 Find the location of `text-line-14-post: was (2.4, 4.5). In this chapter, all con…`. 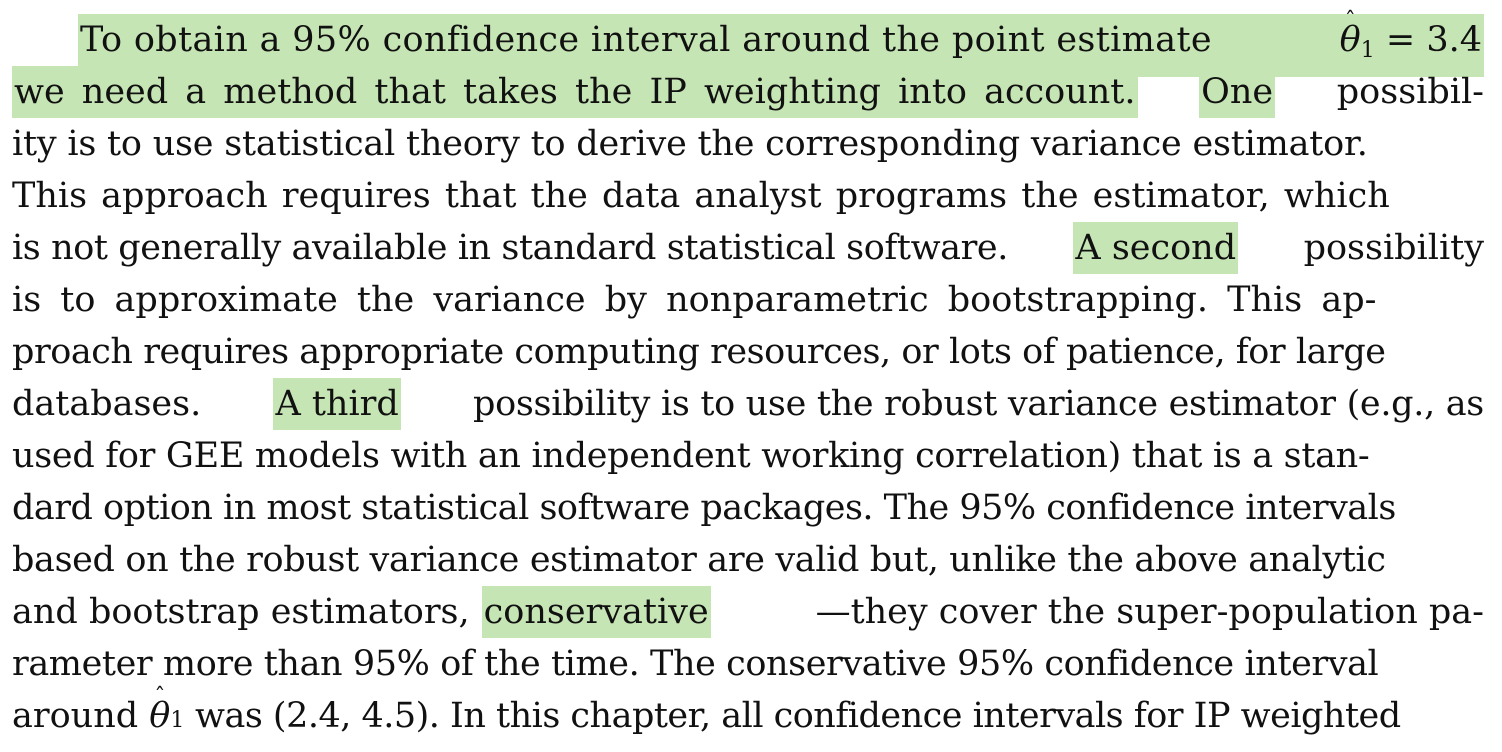

text-line-14-post: was (2.4, 4.5). In this chapter, all con… is located at coordinates (792, 716).